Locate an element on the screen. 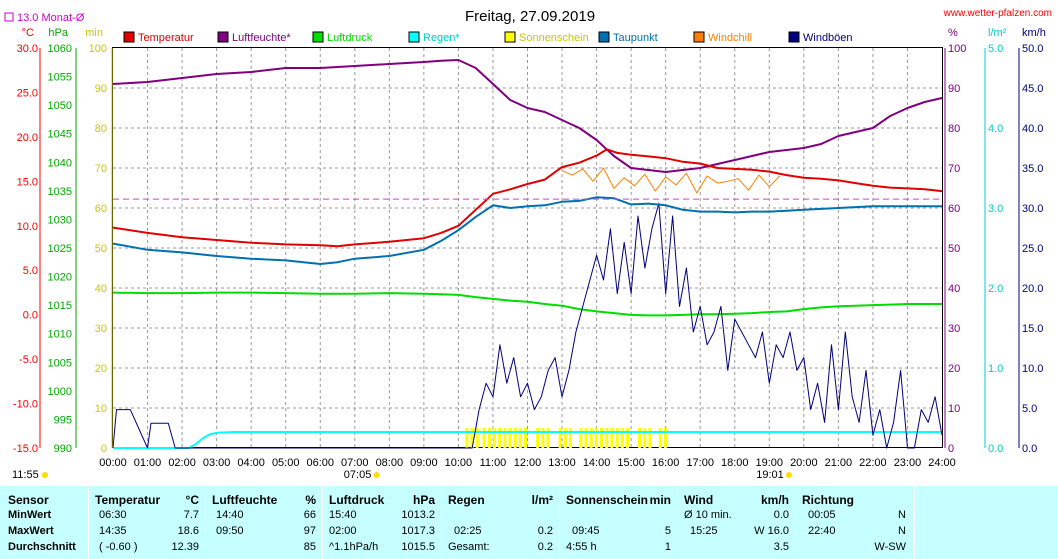 The image size is (1058, 559). tick-pressure: 1015 is located at coordinates (60, 306).